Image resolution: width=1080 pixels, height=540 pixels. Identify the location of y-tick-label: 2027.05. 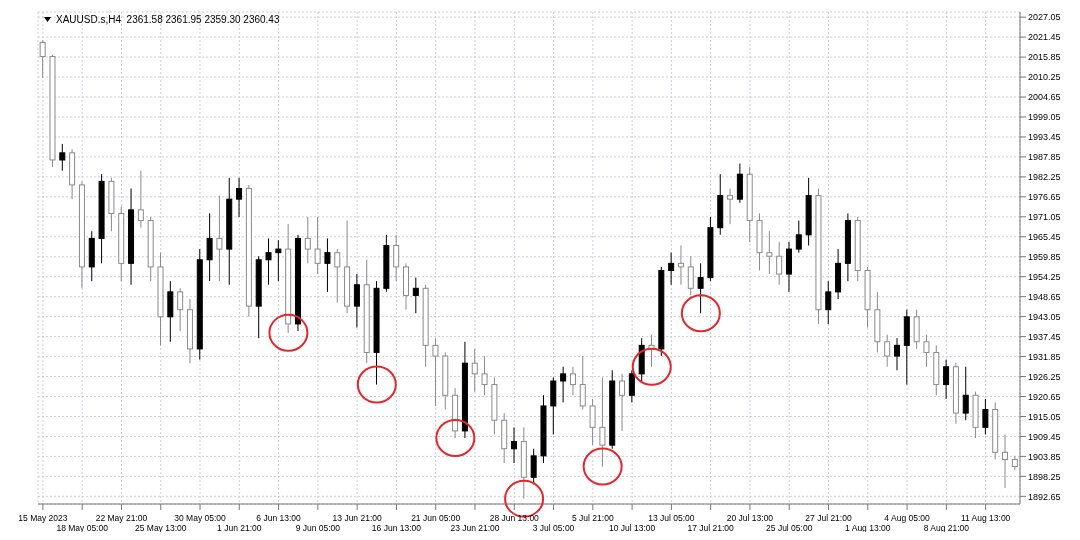
(1044, 17).